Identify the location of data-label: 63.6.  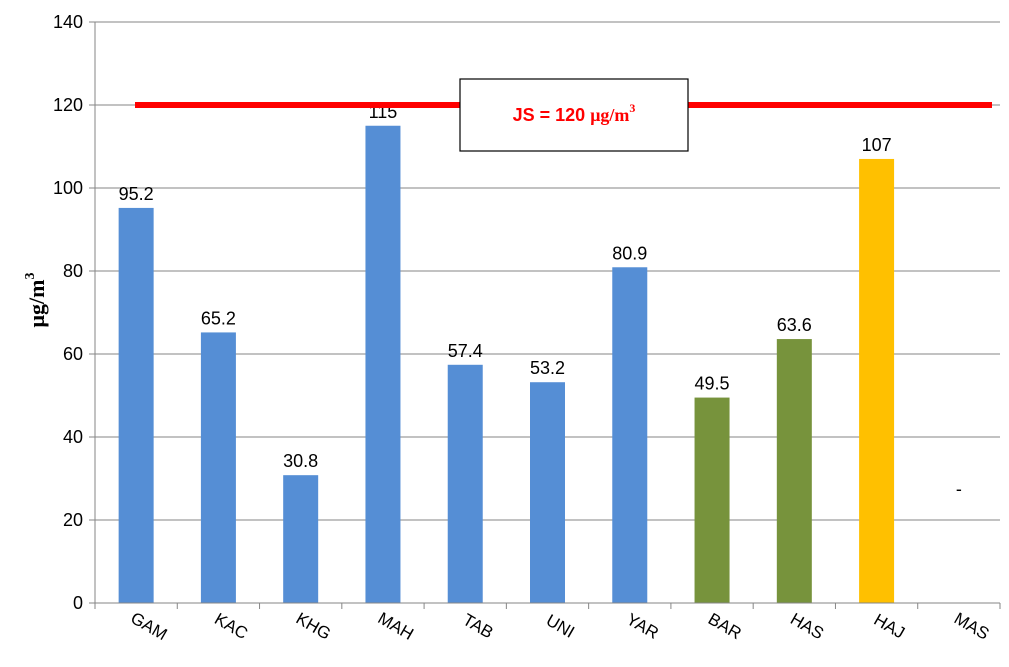
(794, 325).